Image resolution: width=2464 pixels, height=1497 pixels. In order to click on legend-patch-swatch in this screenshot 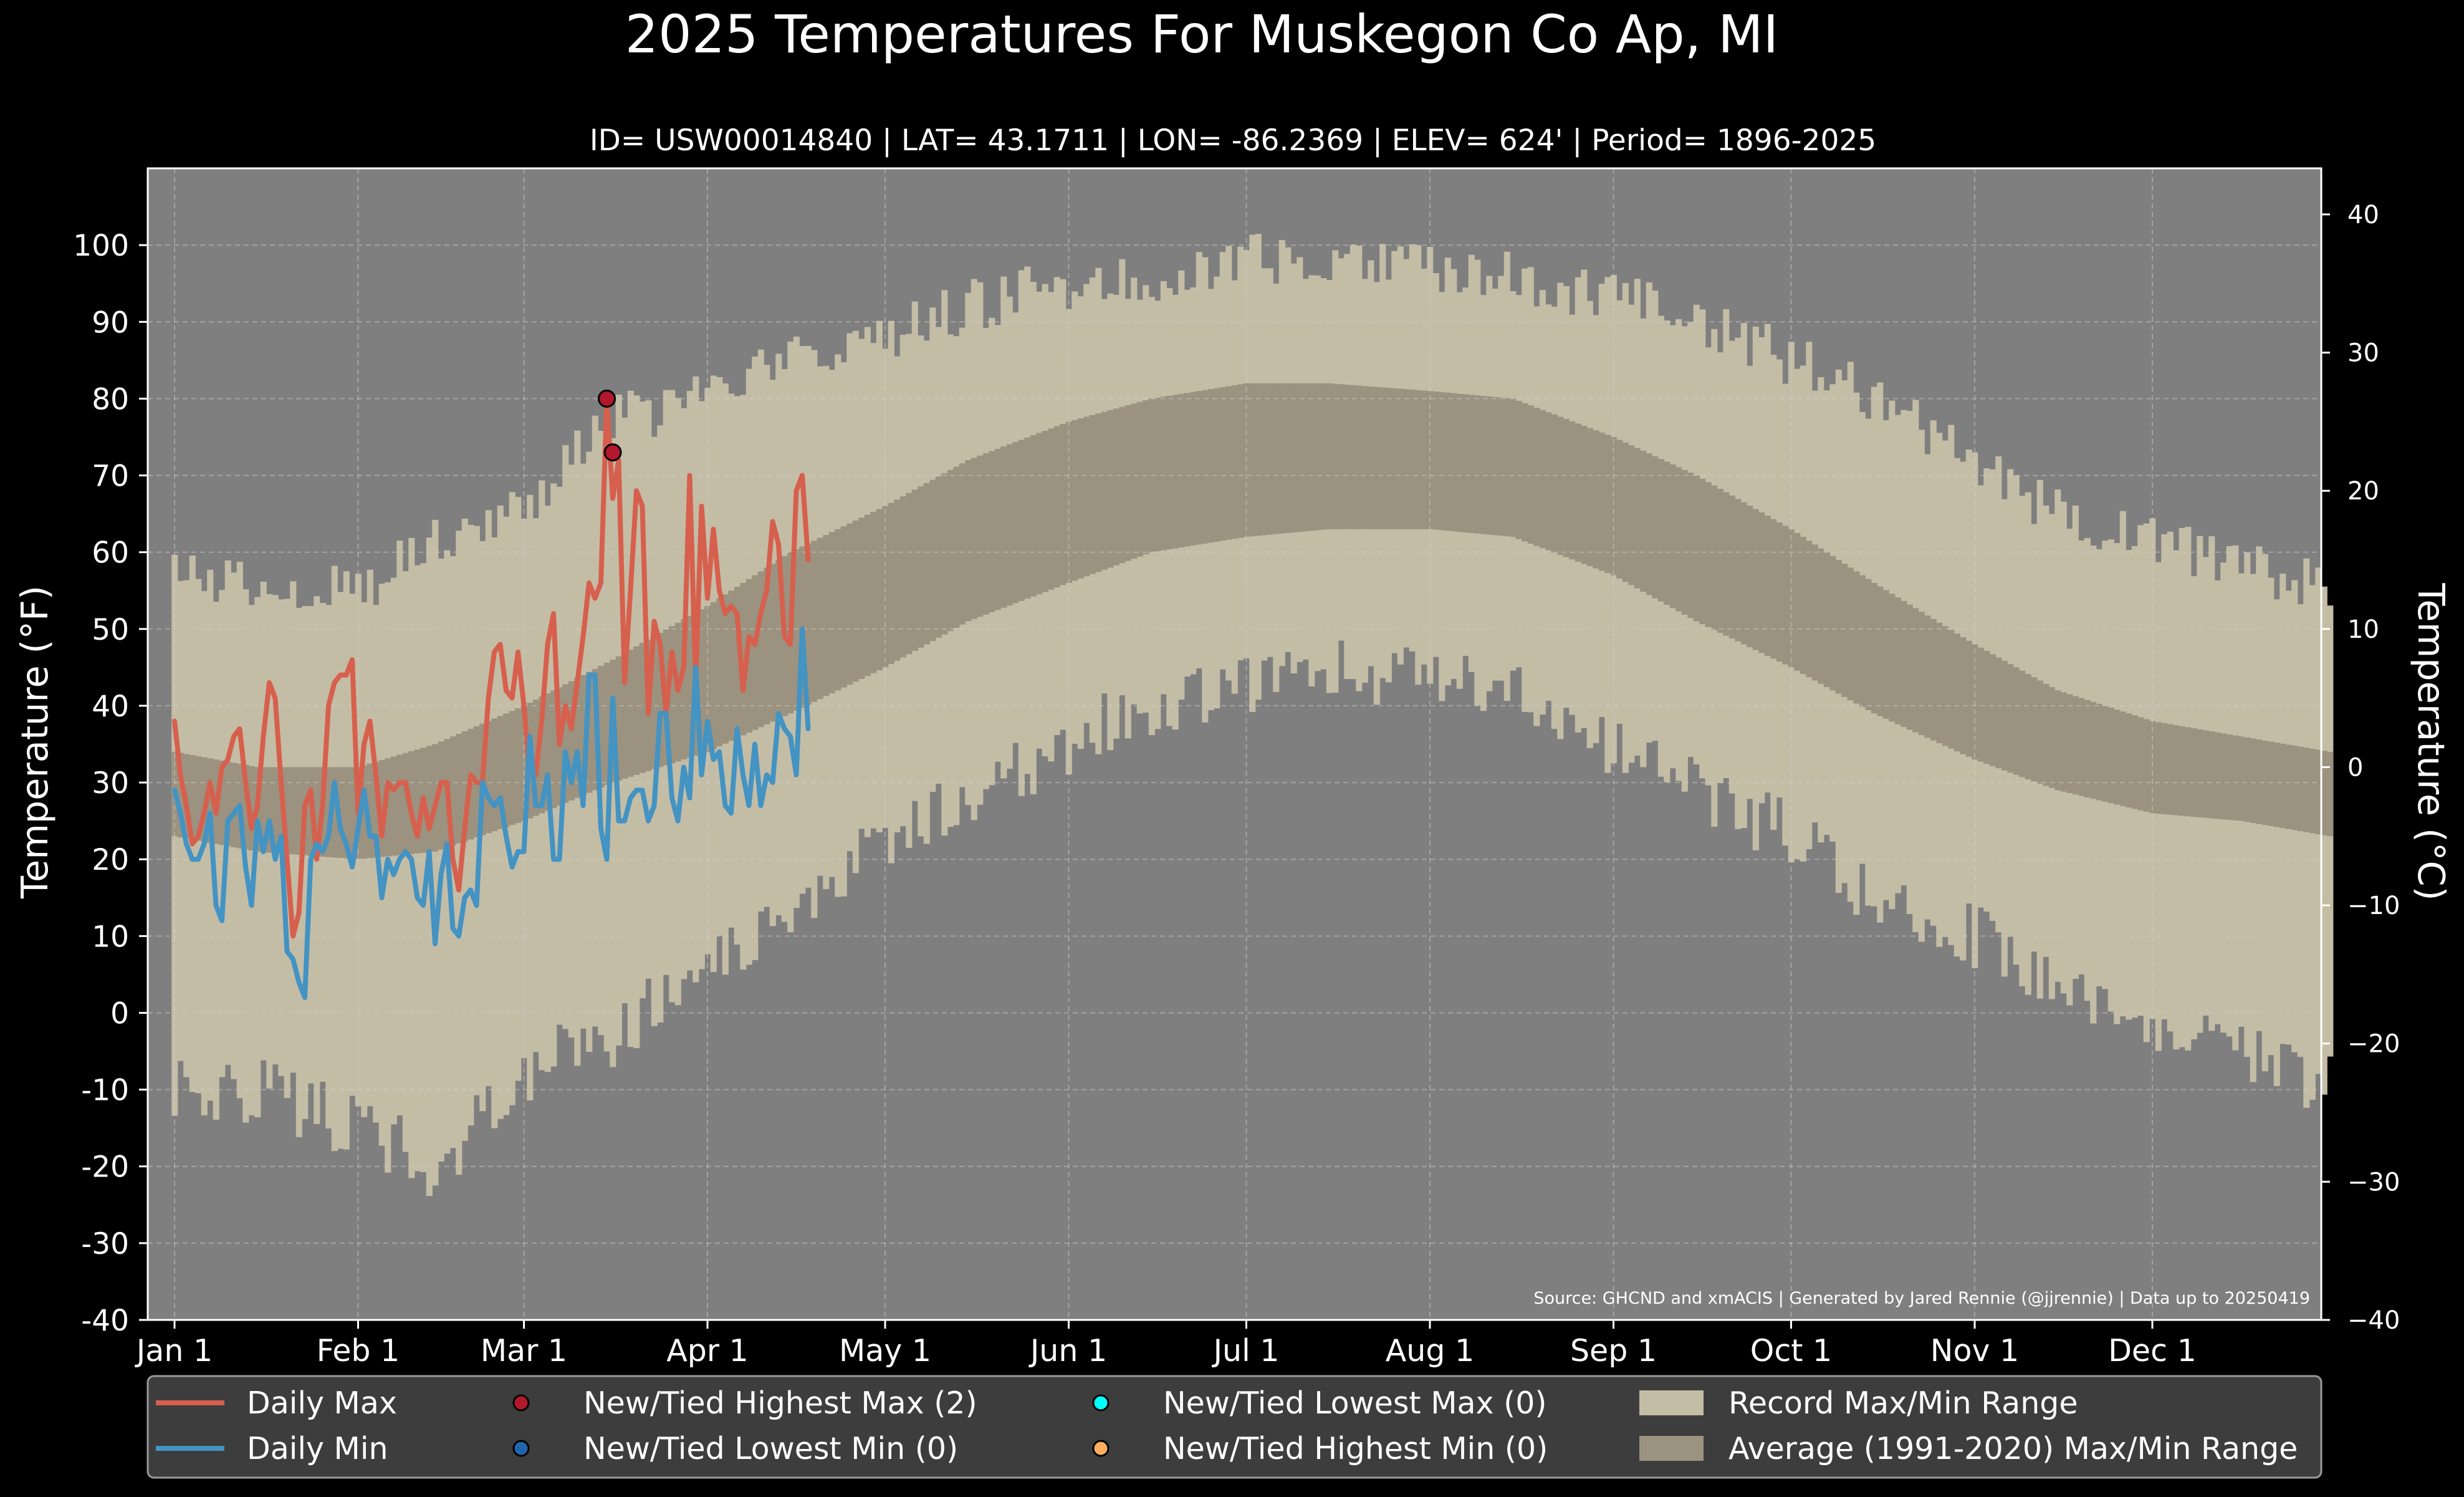, I will do `click(1672, 1448)`.